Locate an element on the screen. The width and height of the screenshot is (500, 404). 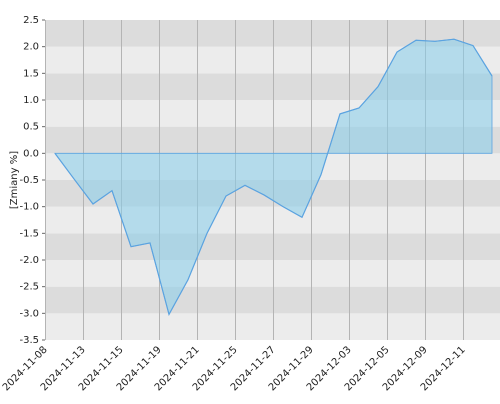
y-tick-label: 2.0 is located at coordinates (31, 47).